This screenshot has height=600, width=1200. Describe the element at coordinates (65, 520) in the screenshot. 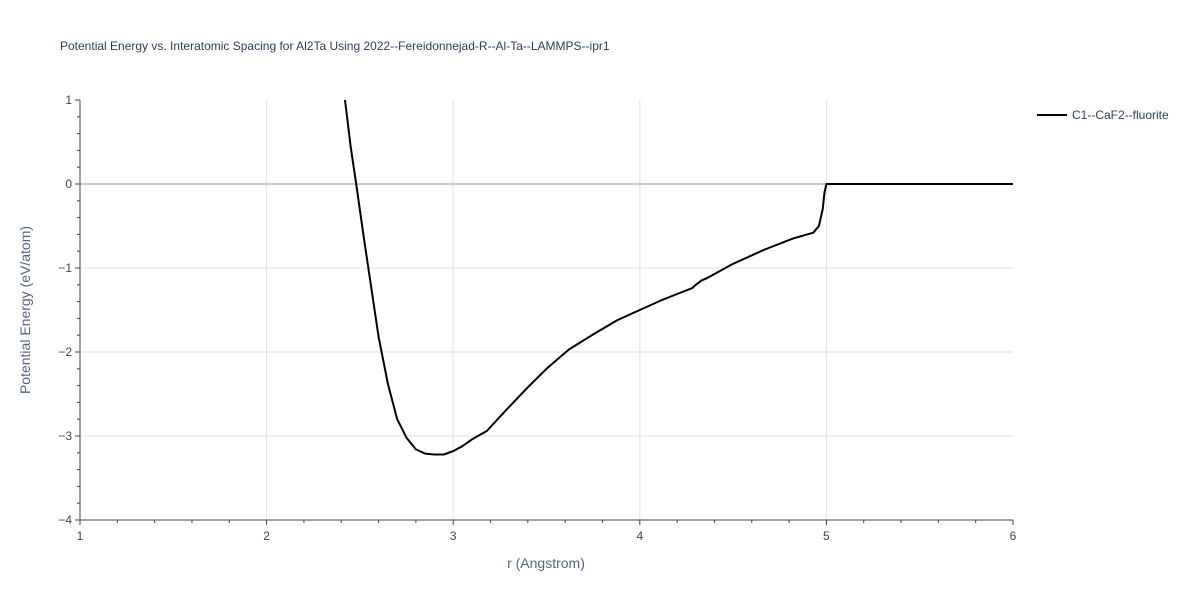

I see `y-tick-label: −4` at that location.